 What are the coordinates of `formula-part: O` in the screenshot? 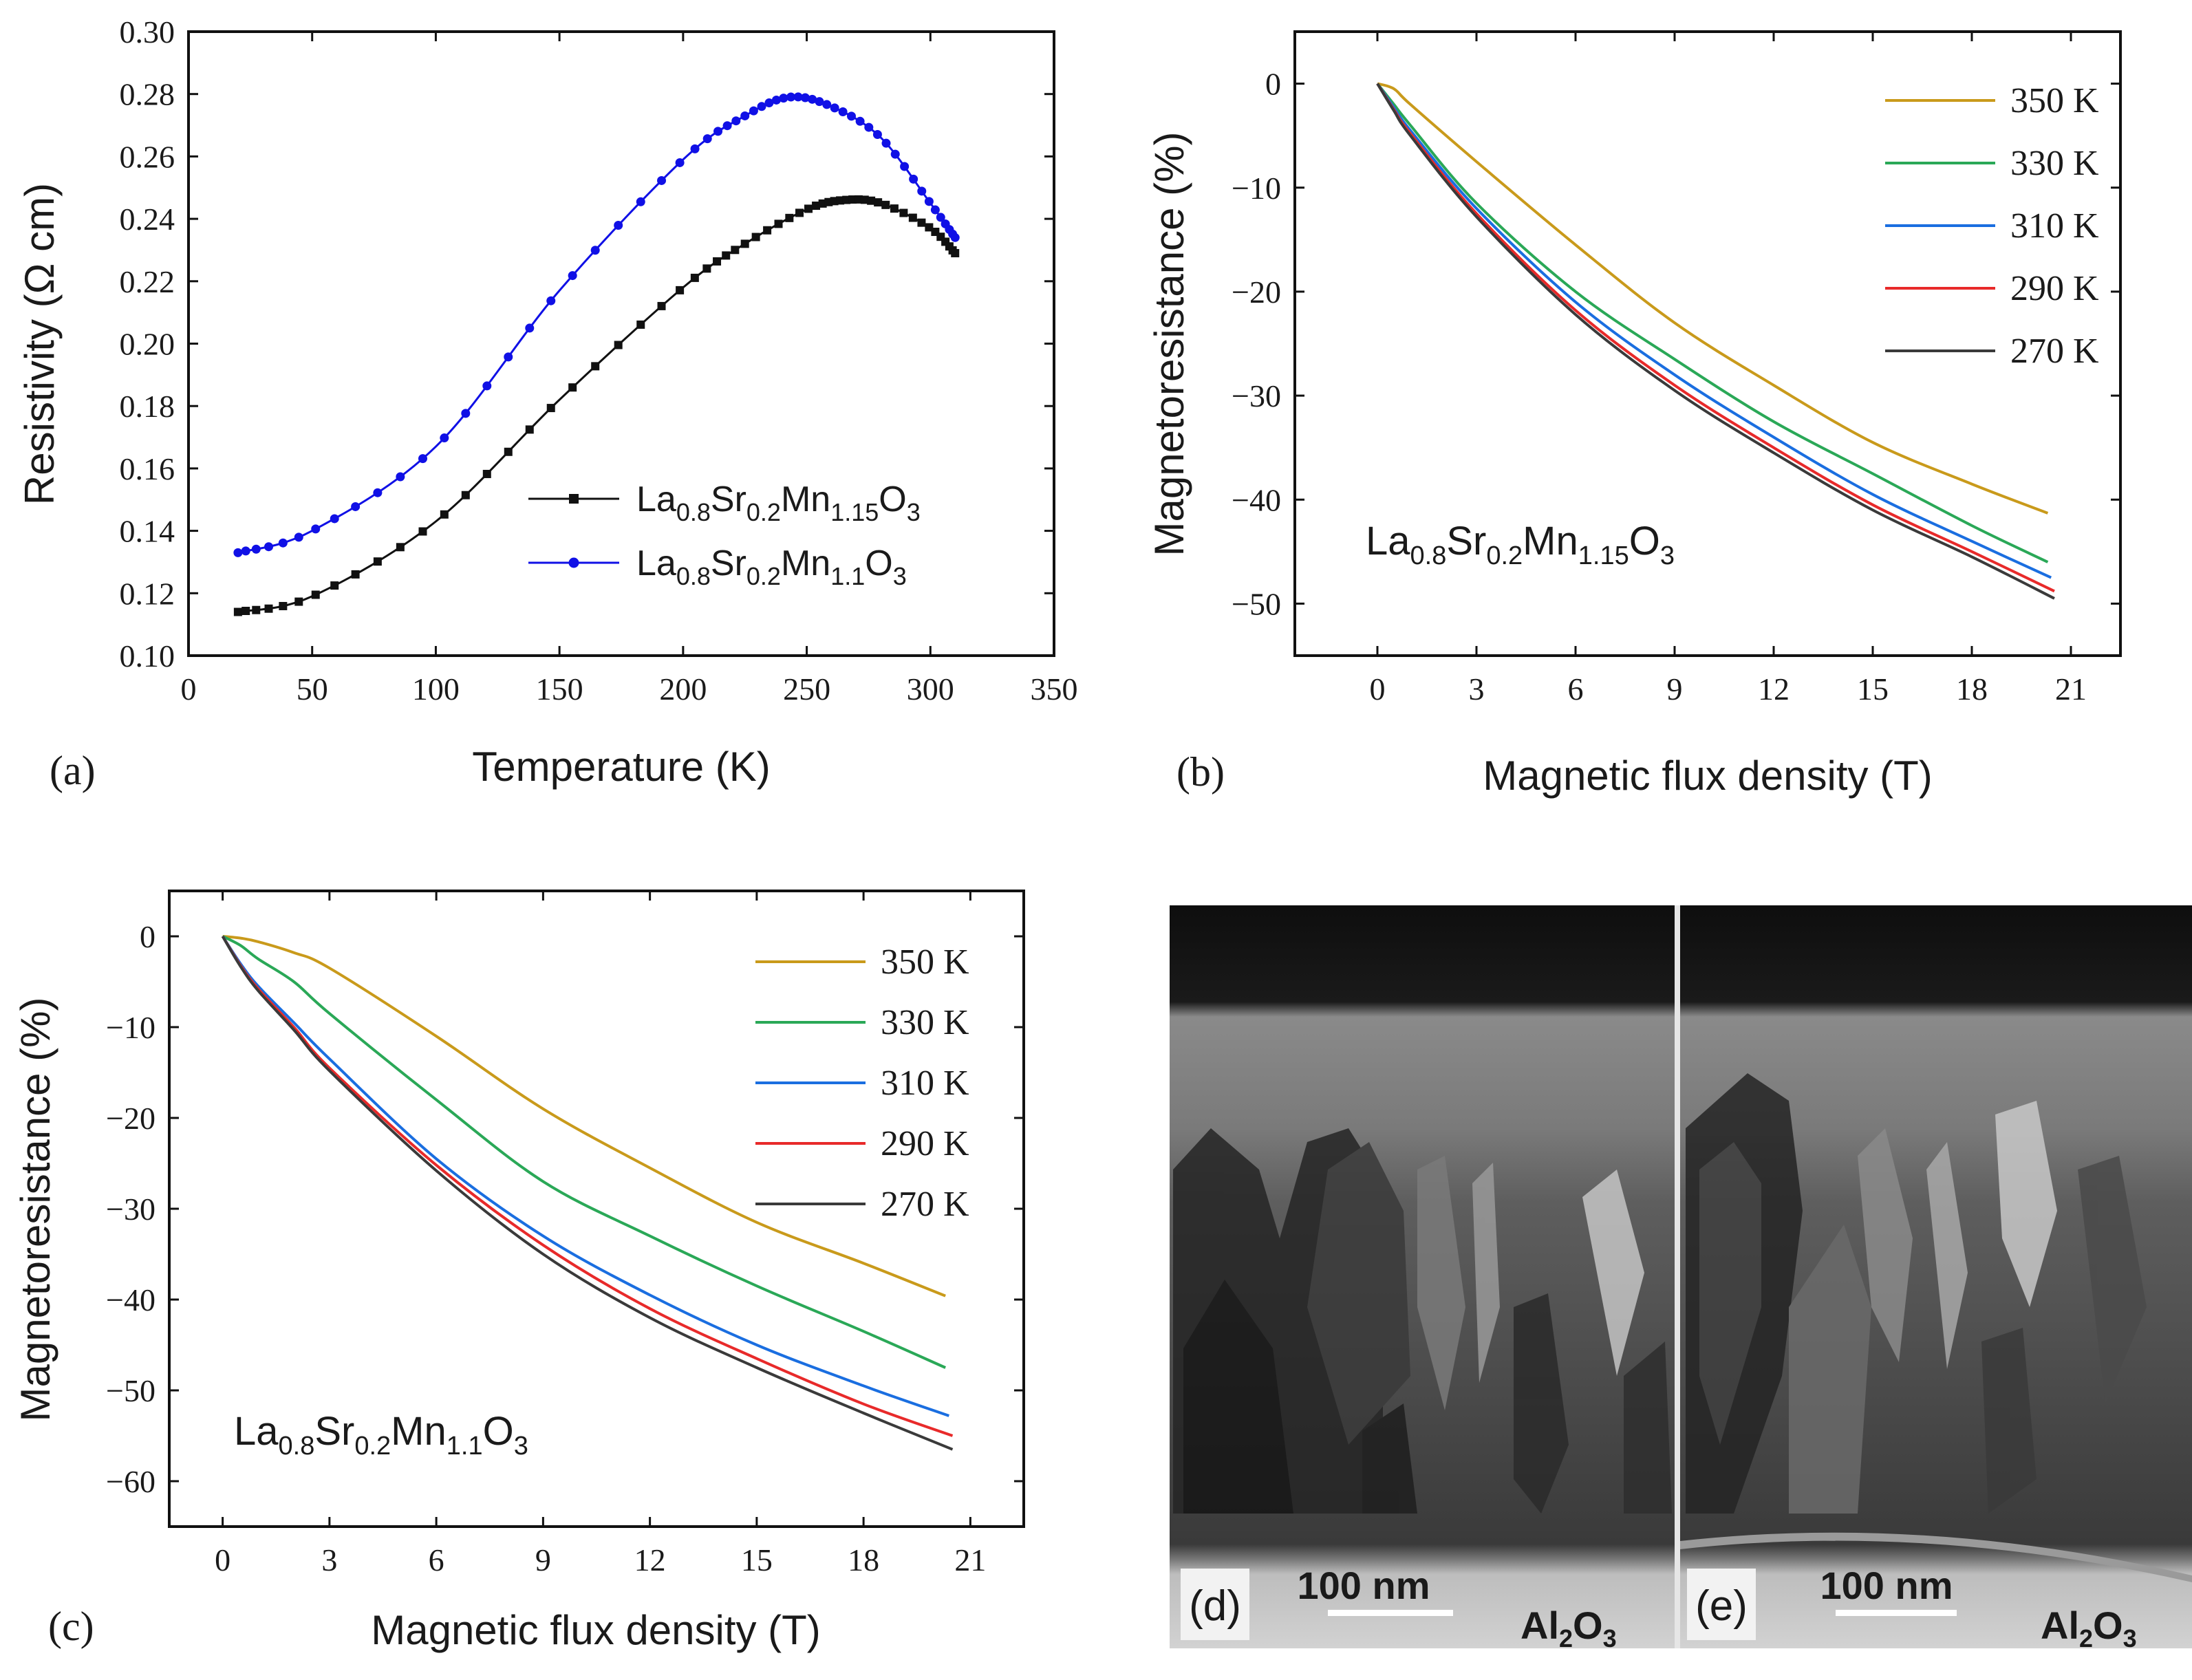 It's located at (498, 1431).